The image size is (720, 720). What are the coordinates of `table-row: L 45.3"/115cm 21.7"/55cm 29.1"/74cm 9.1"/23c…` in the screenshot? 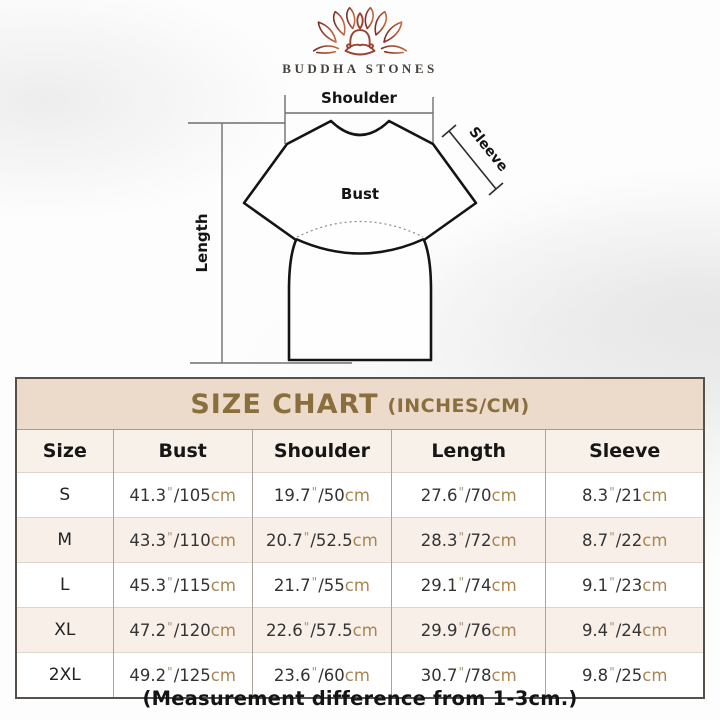 It's located at (360, 585).